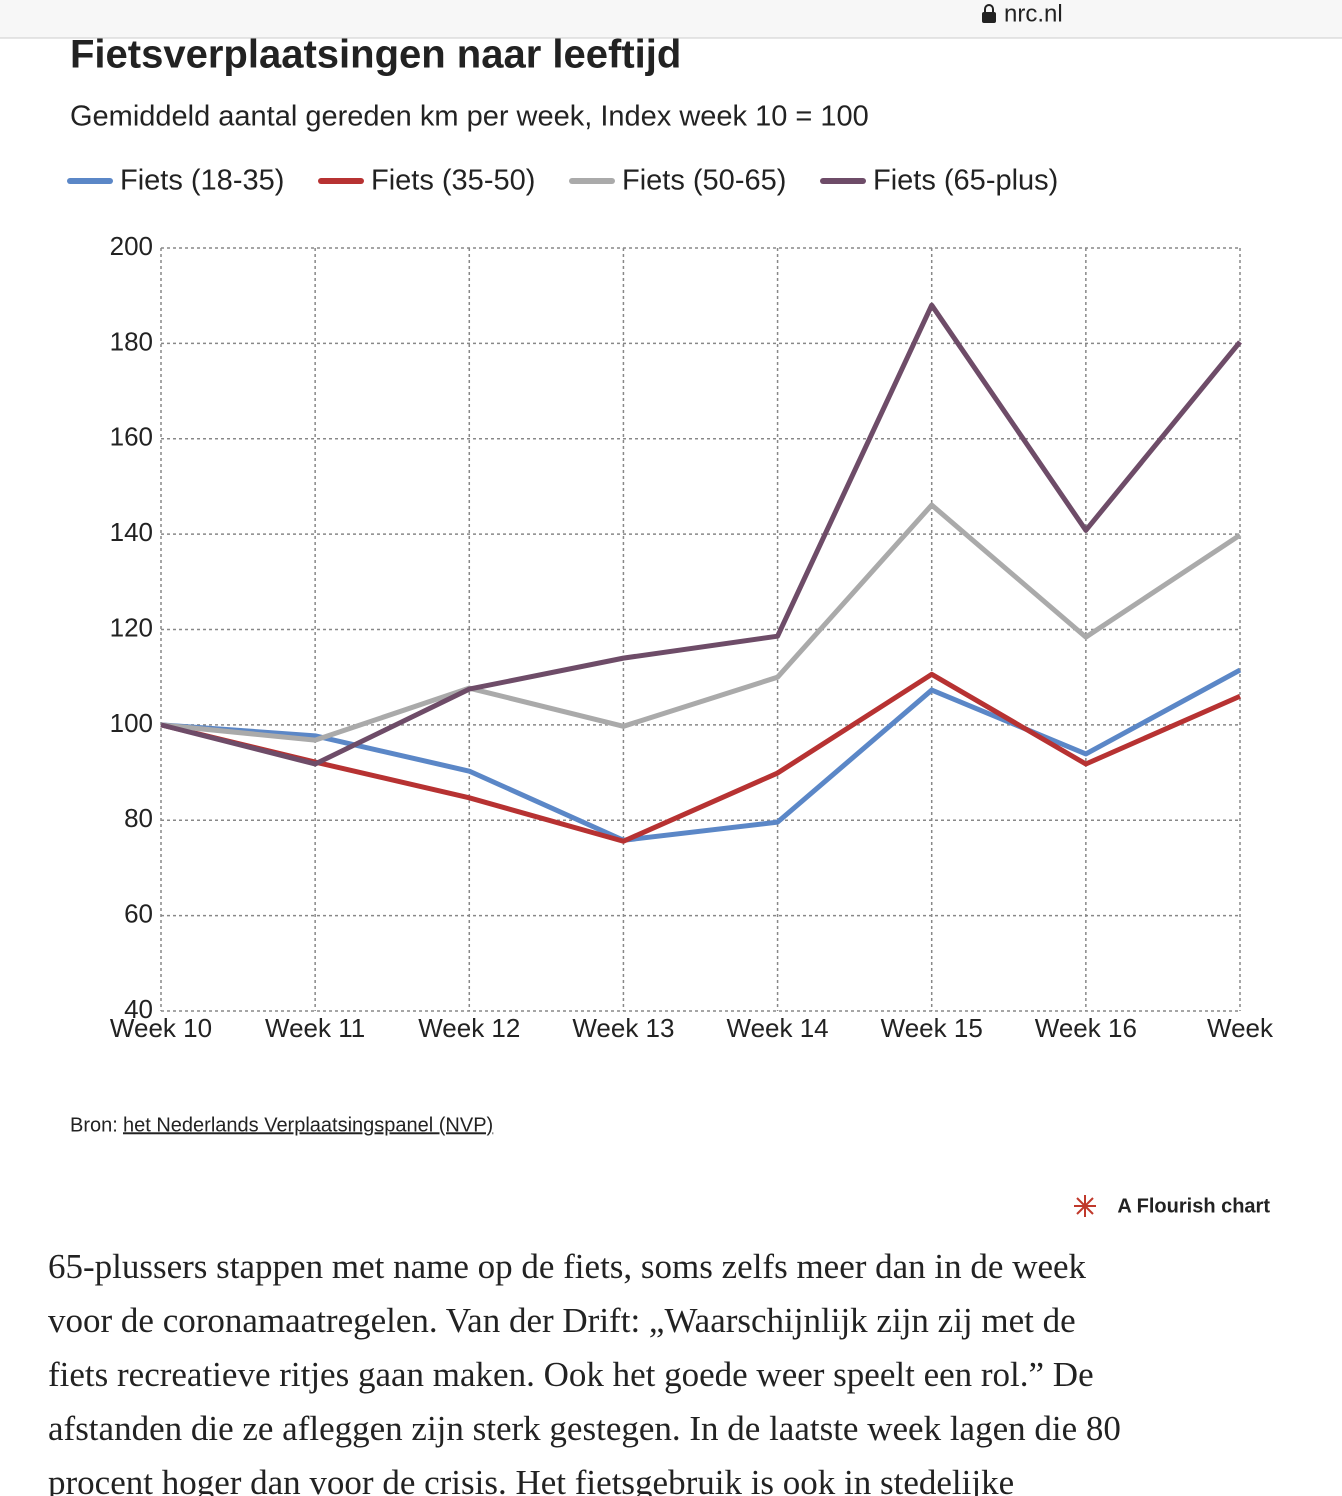 Image resolution: width=1342 pixels, height=1496 pixels. I want to click on x-tick-label: Week 15, so click(932, 1028).